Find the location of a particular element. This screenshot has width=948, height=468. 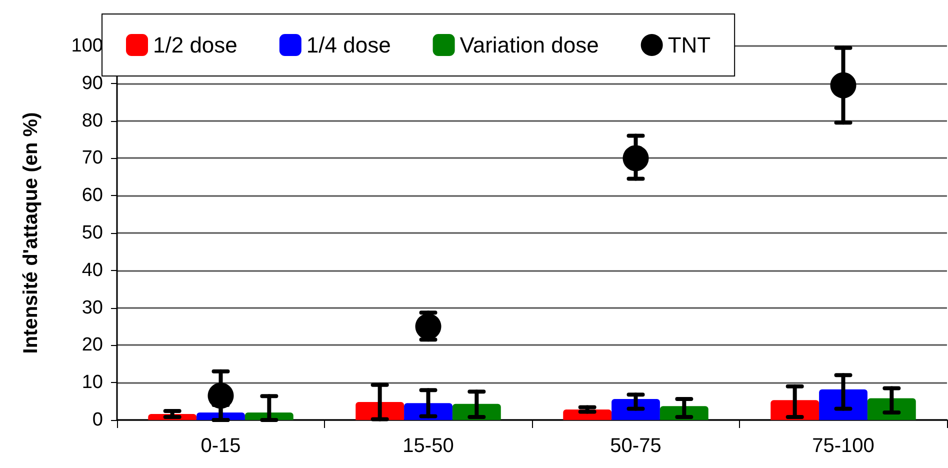

x-tick-label: 75-100 is located at coordinates (843, 446).